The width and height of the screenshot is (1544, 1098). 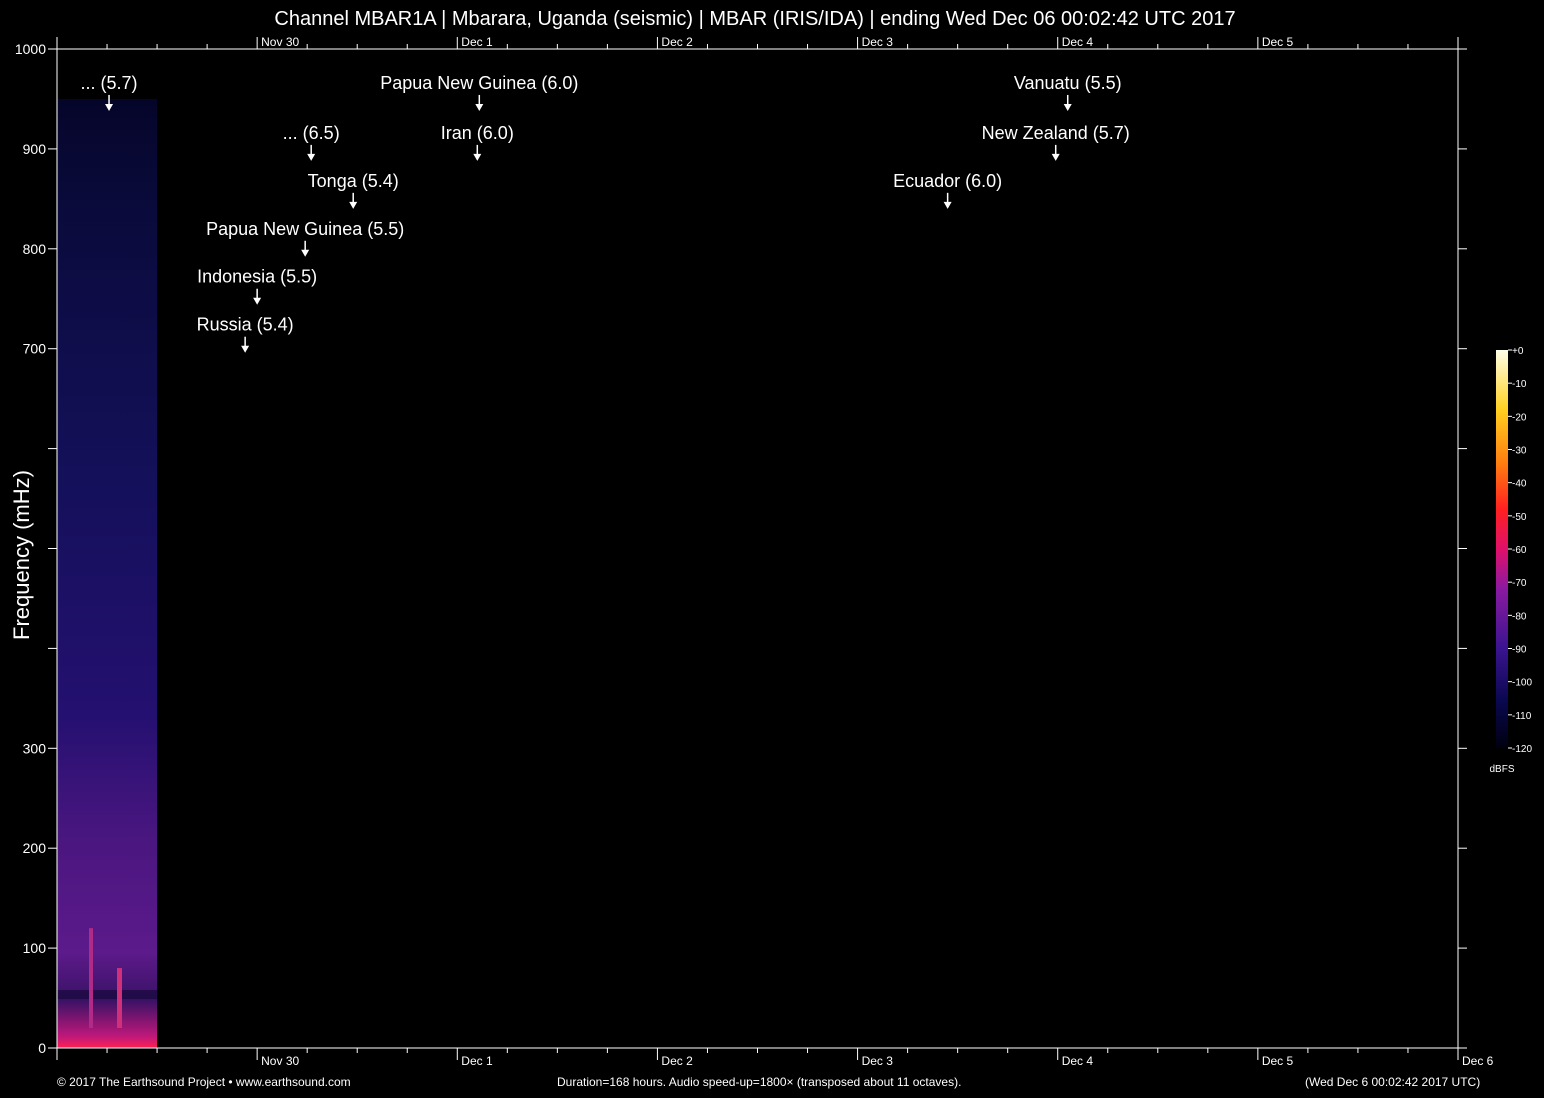 I want to click on y-tick-label: 0, so click(x=42, y=1048).